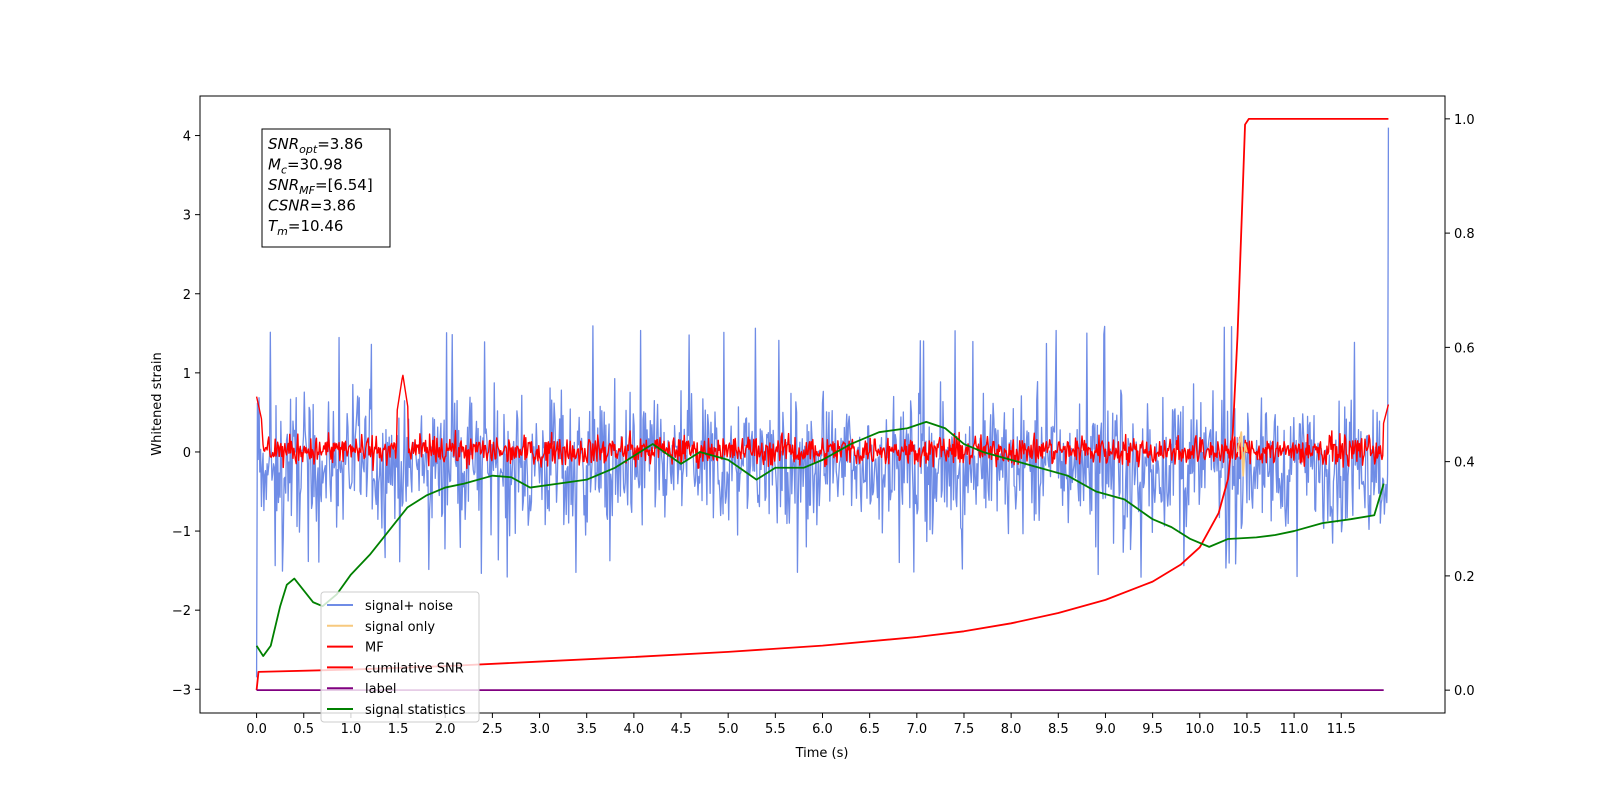  I want to click on legend-label: signal+ noise, so click(409, 606).